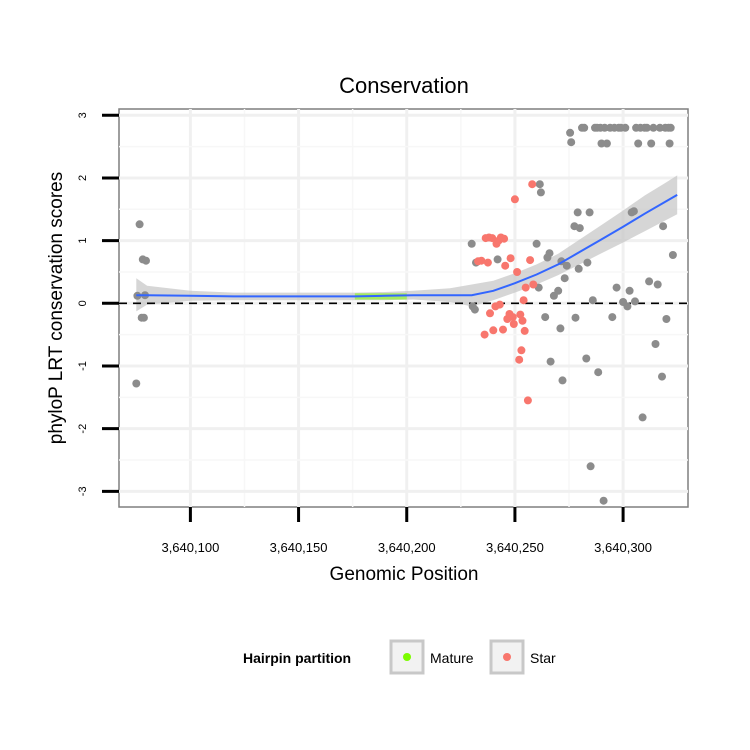  What do you see at coordinates (83, 241) in the screenshot?
I see `y-tick-label: 1` at bounding box center [83, 241].